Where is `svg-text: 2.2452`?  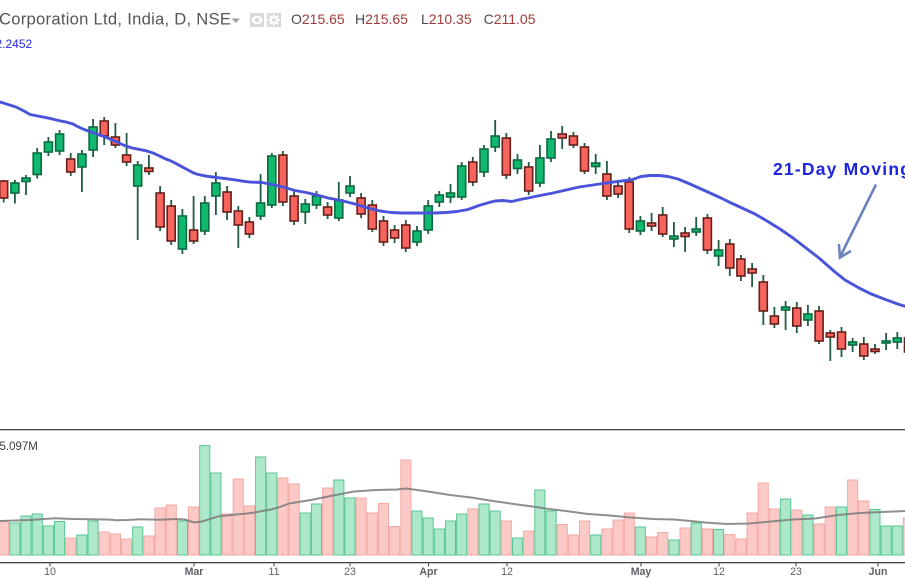 svg-text: 2.2452 is located at coordinates (16, 44).